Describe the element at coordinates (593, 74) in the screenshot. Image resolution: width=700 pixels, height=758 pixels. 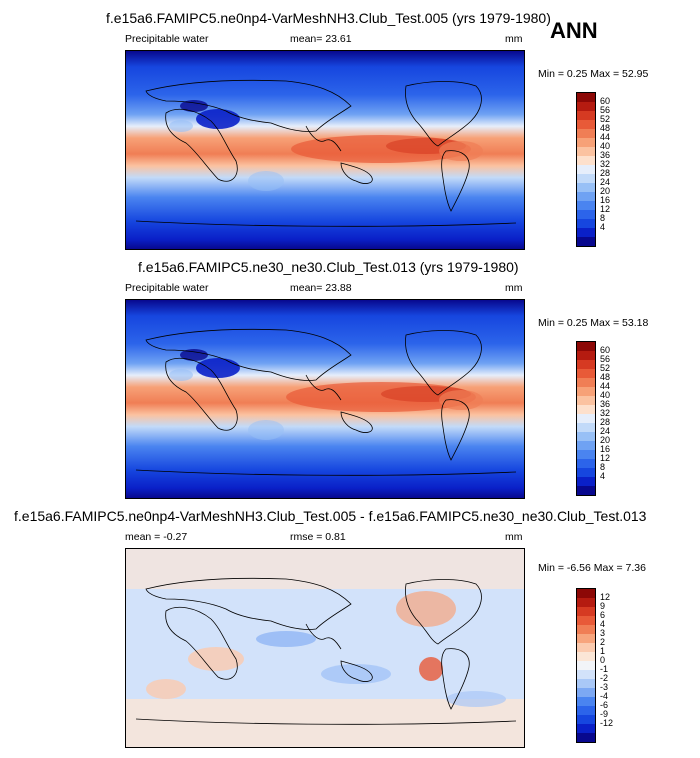
I see `panel-1-minmax: Min = 0.25 Max = 52.95` at that location.